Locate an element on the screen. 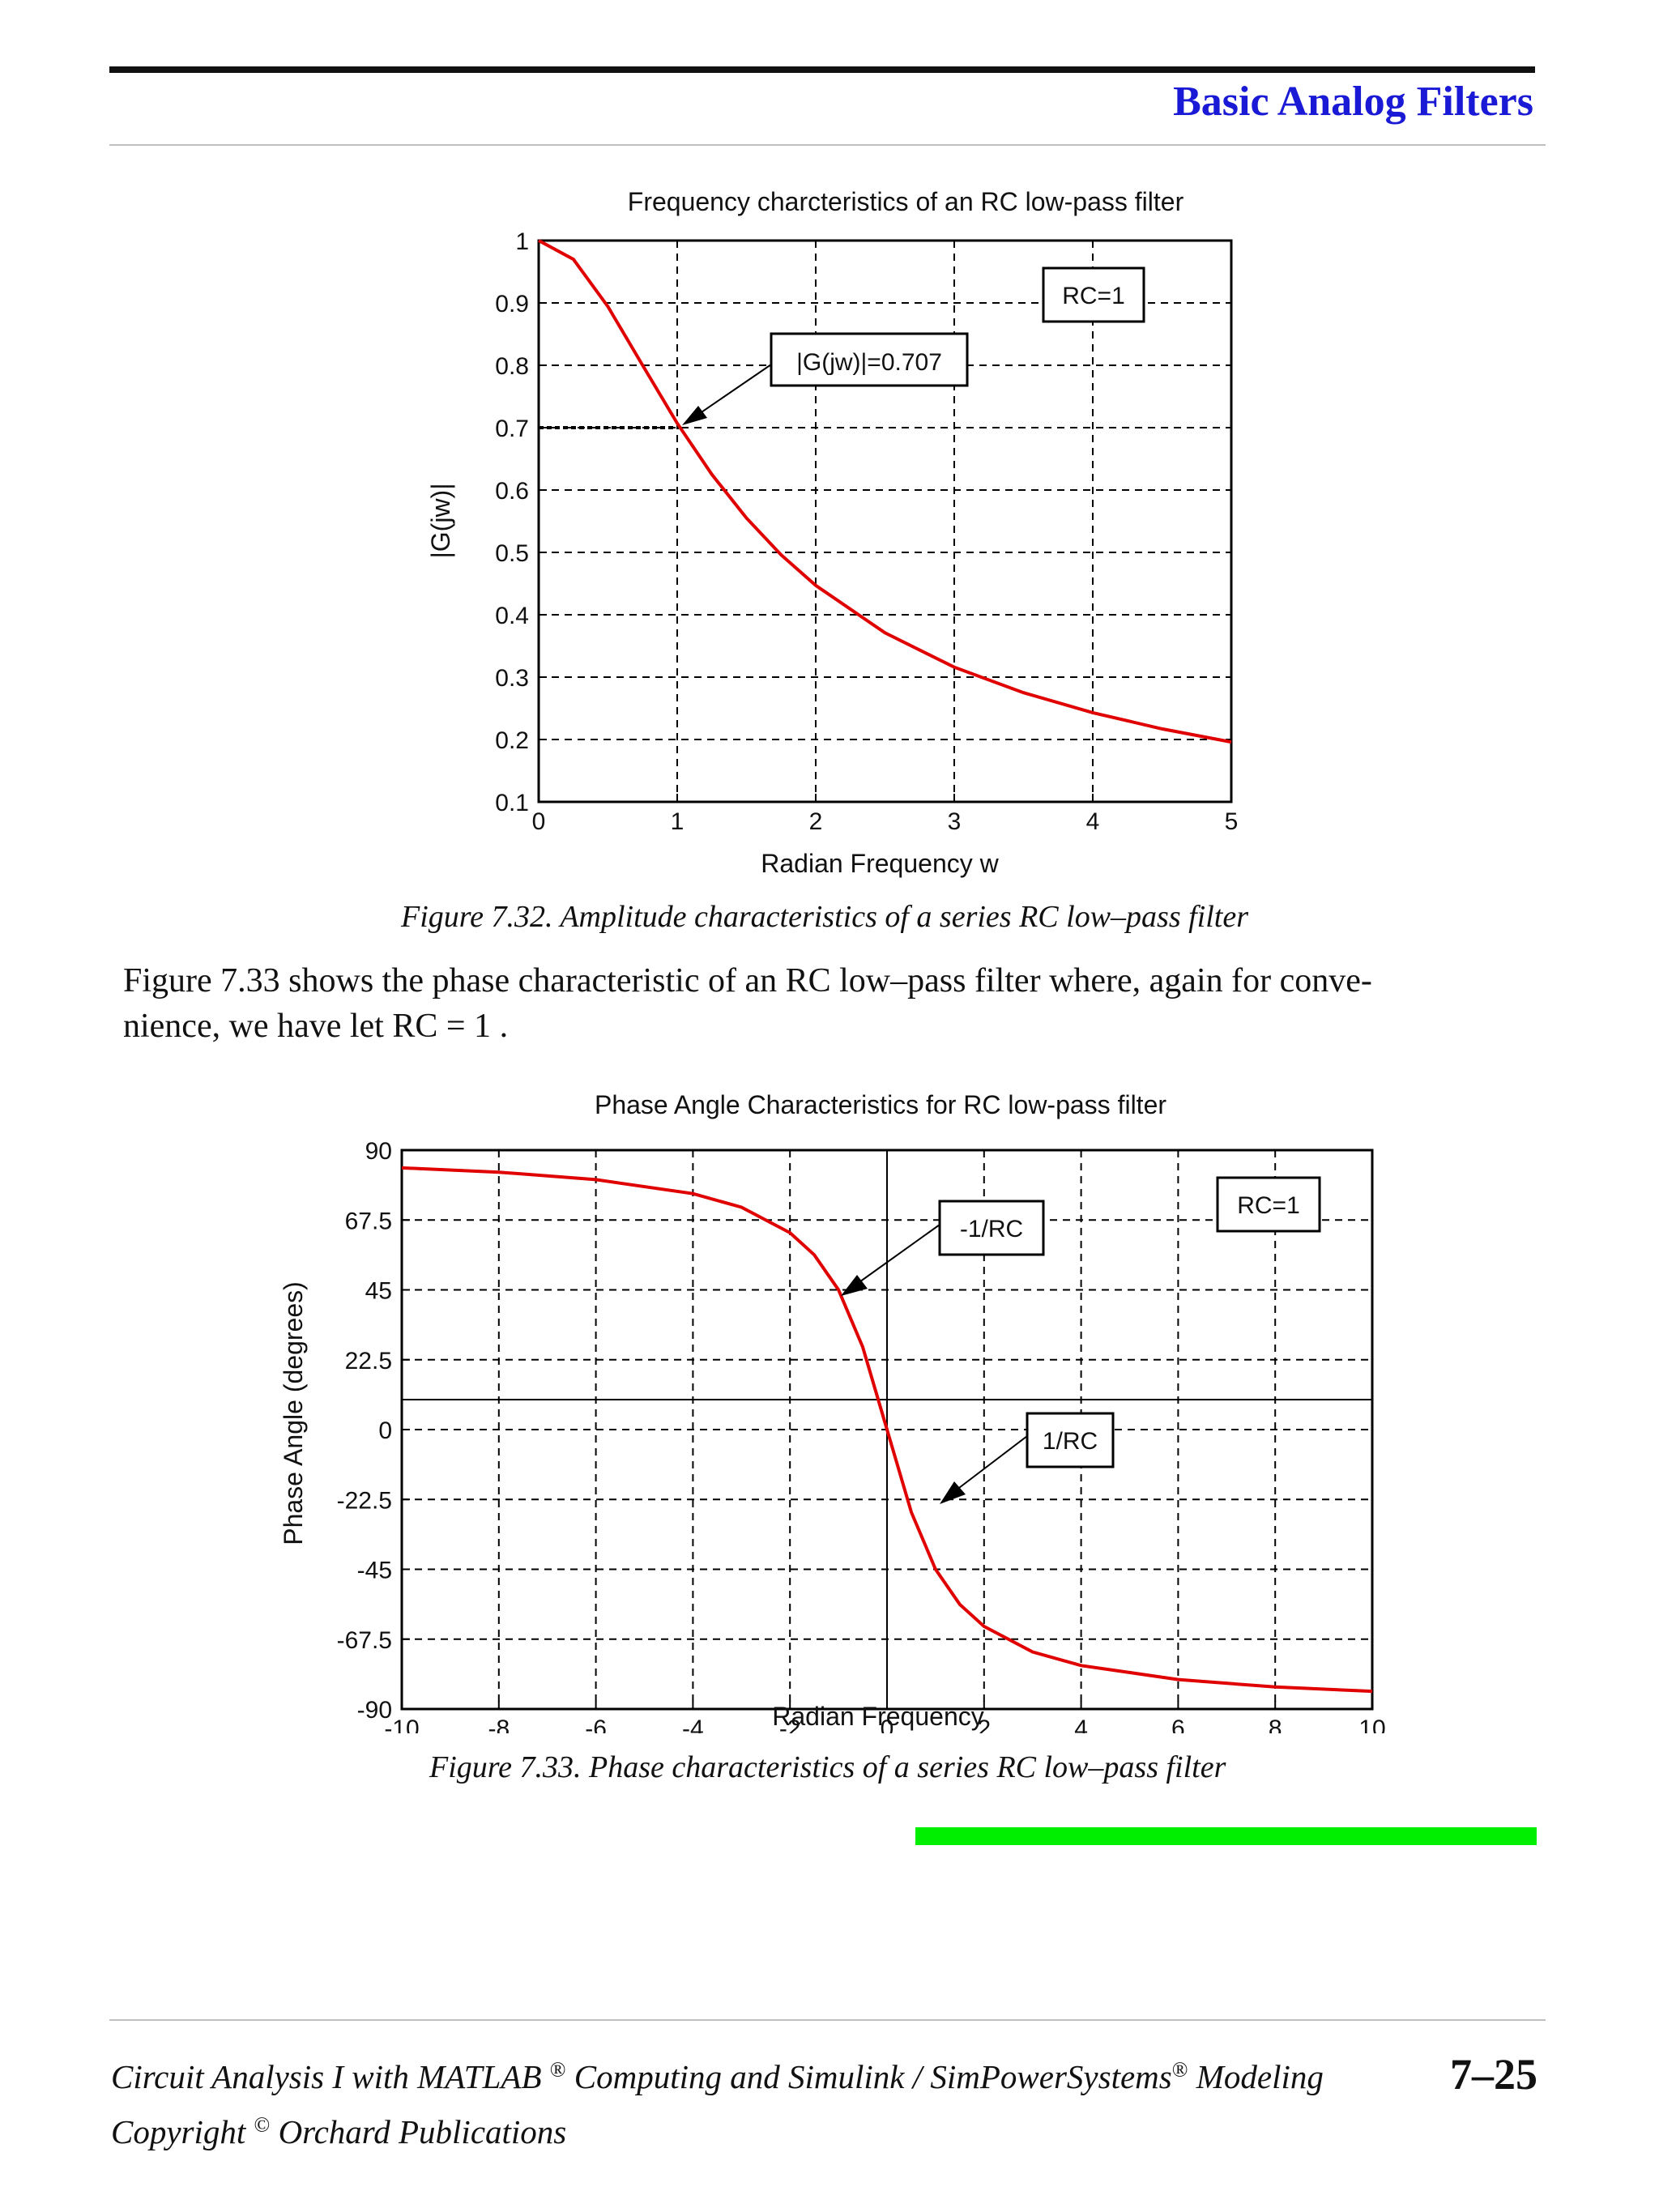 Image resolution: width=1659 pixels, height=2212 pixels. svg-text: -1/RC is located at coordinates (991, 1229).